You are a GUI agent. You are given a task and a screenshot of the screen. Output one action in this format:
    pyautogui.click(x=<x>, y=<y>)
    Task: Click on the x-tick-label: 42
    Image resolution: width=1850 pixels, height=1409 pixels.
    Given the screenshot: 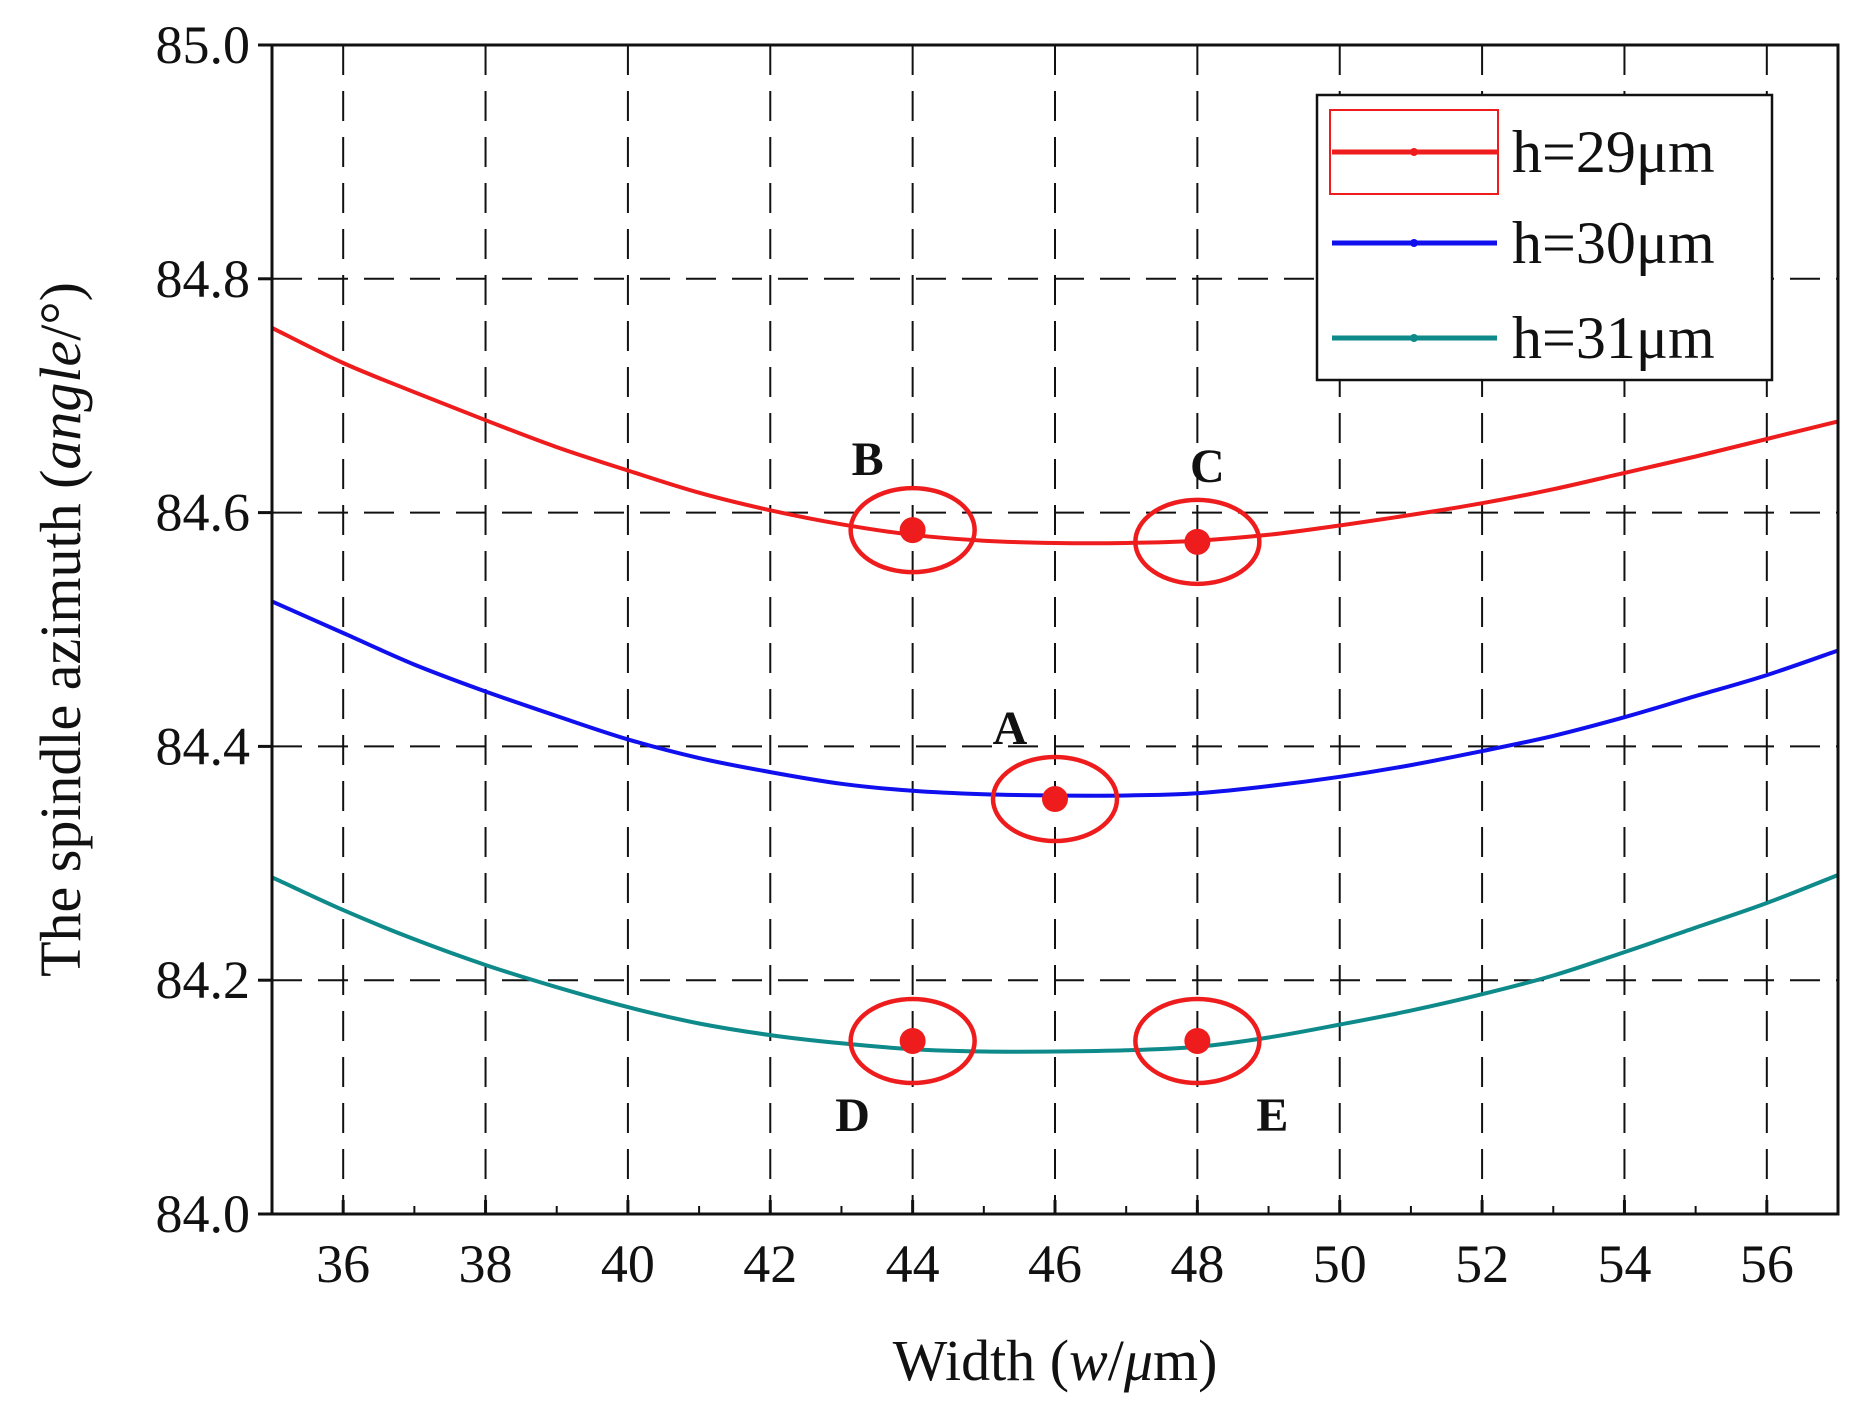 What is the action you would take?
    pyautogui.click(x=770, y=1264)
    